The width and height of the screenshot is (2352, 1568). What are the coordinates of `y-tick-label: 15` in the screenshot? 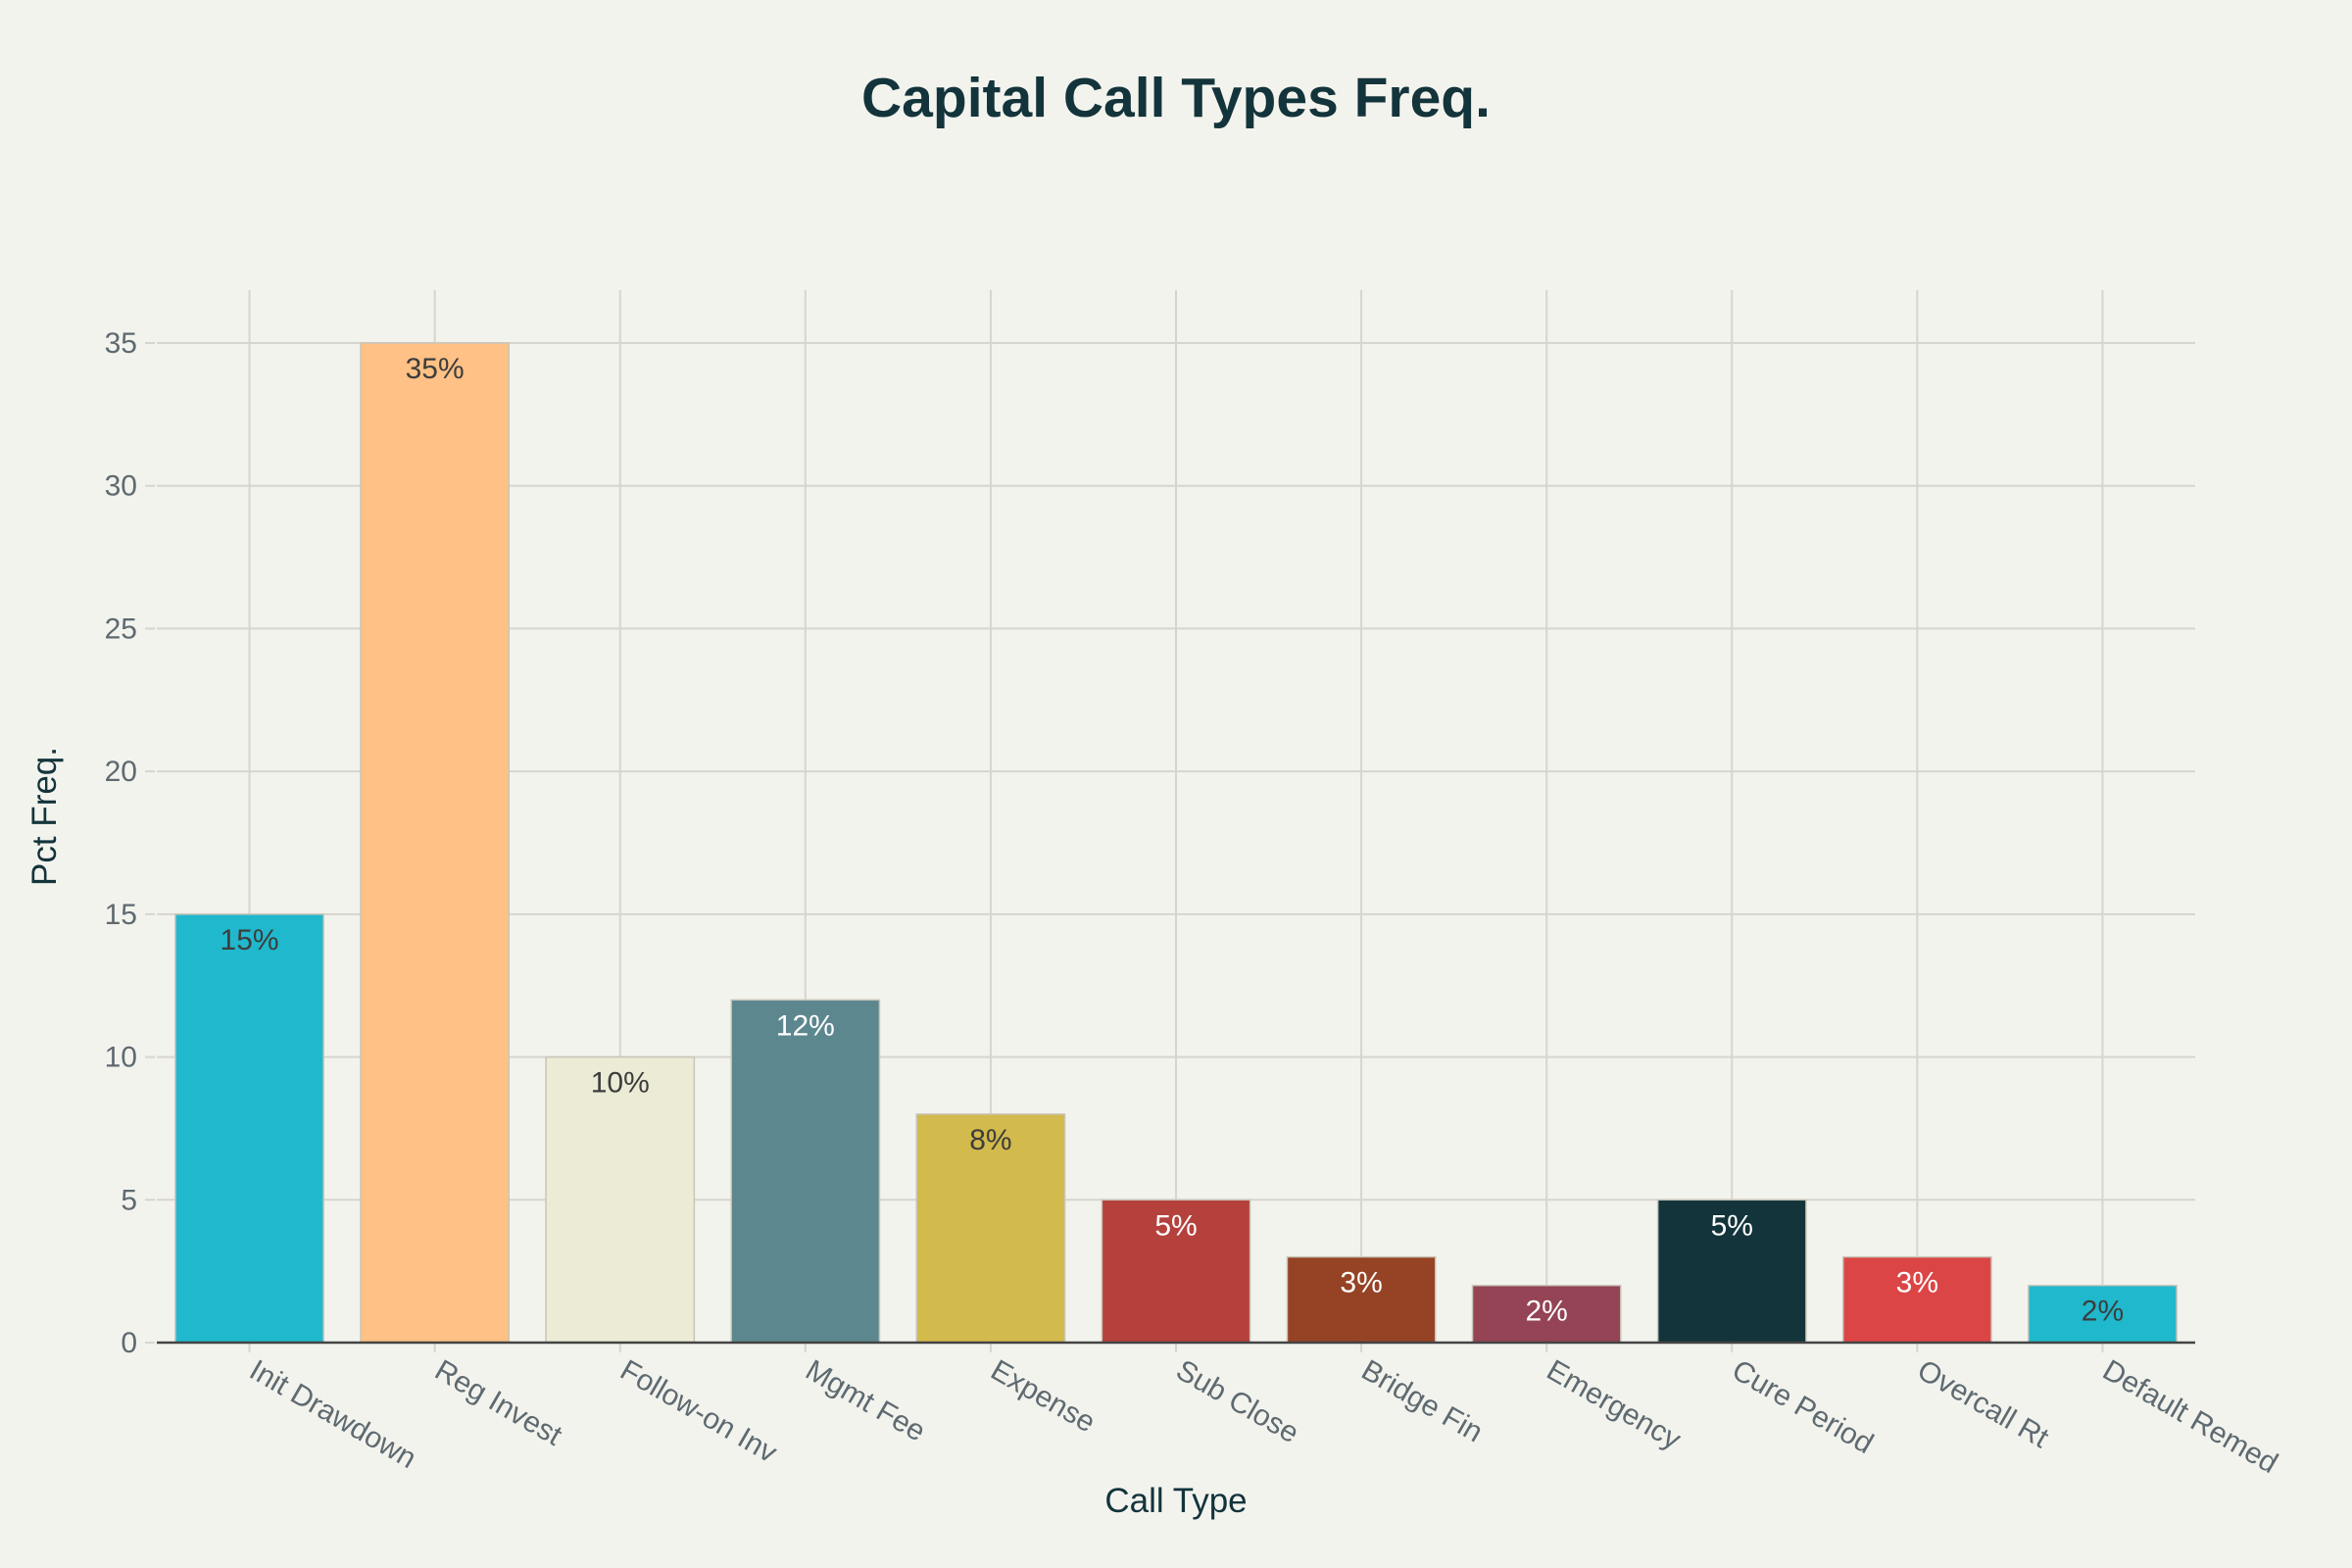 It's located at (121, 915).